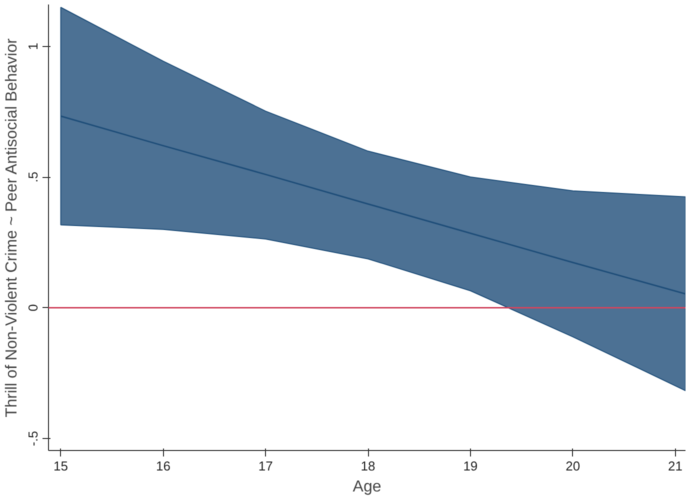  Describe the element at coordinates (163, 466) in the screenshot. I see `x-tick-label: 16` at that location.